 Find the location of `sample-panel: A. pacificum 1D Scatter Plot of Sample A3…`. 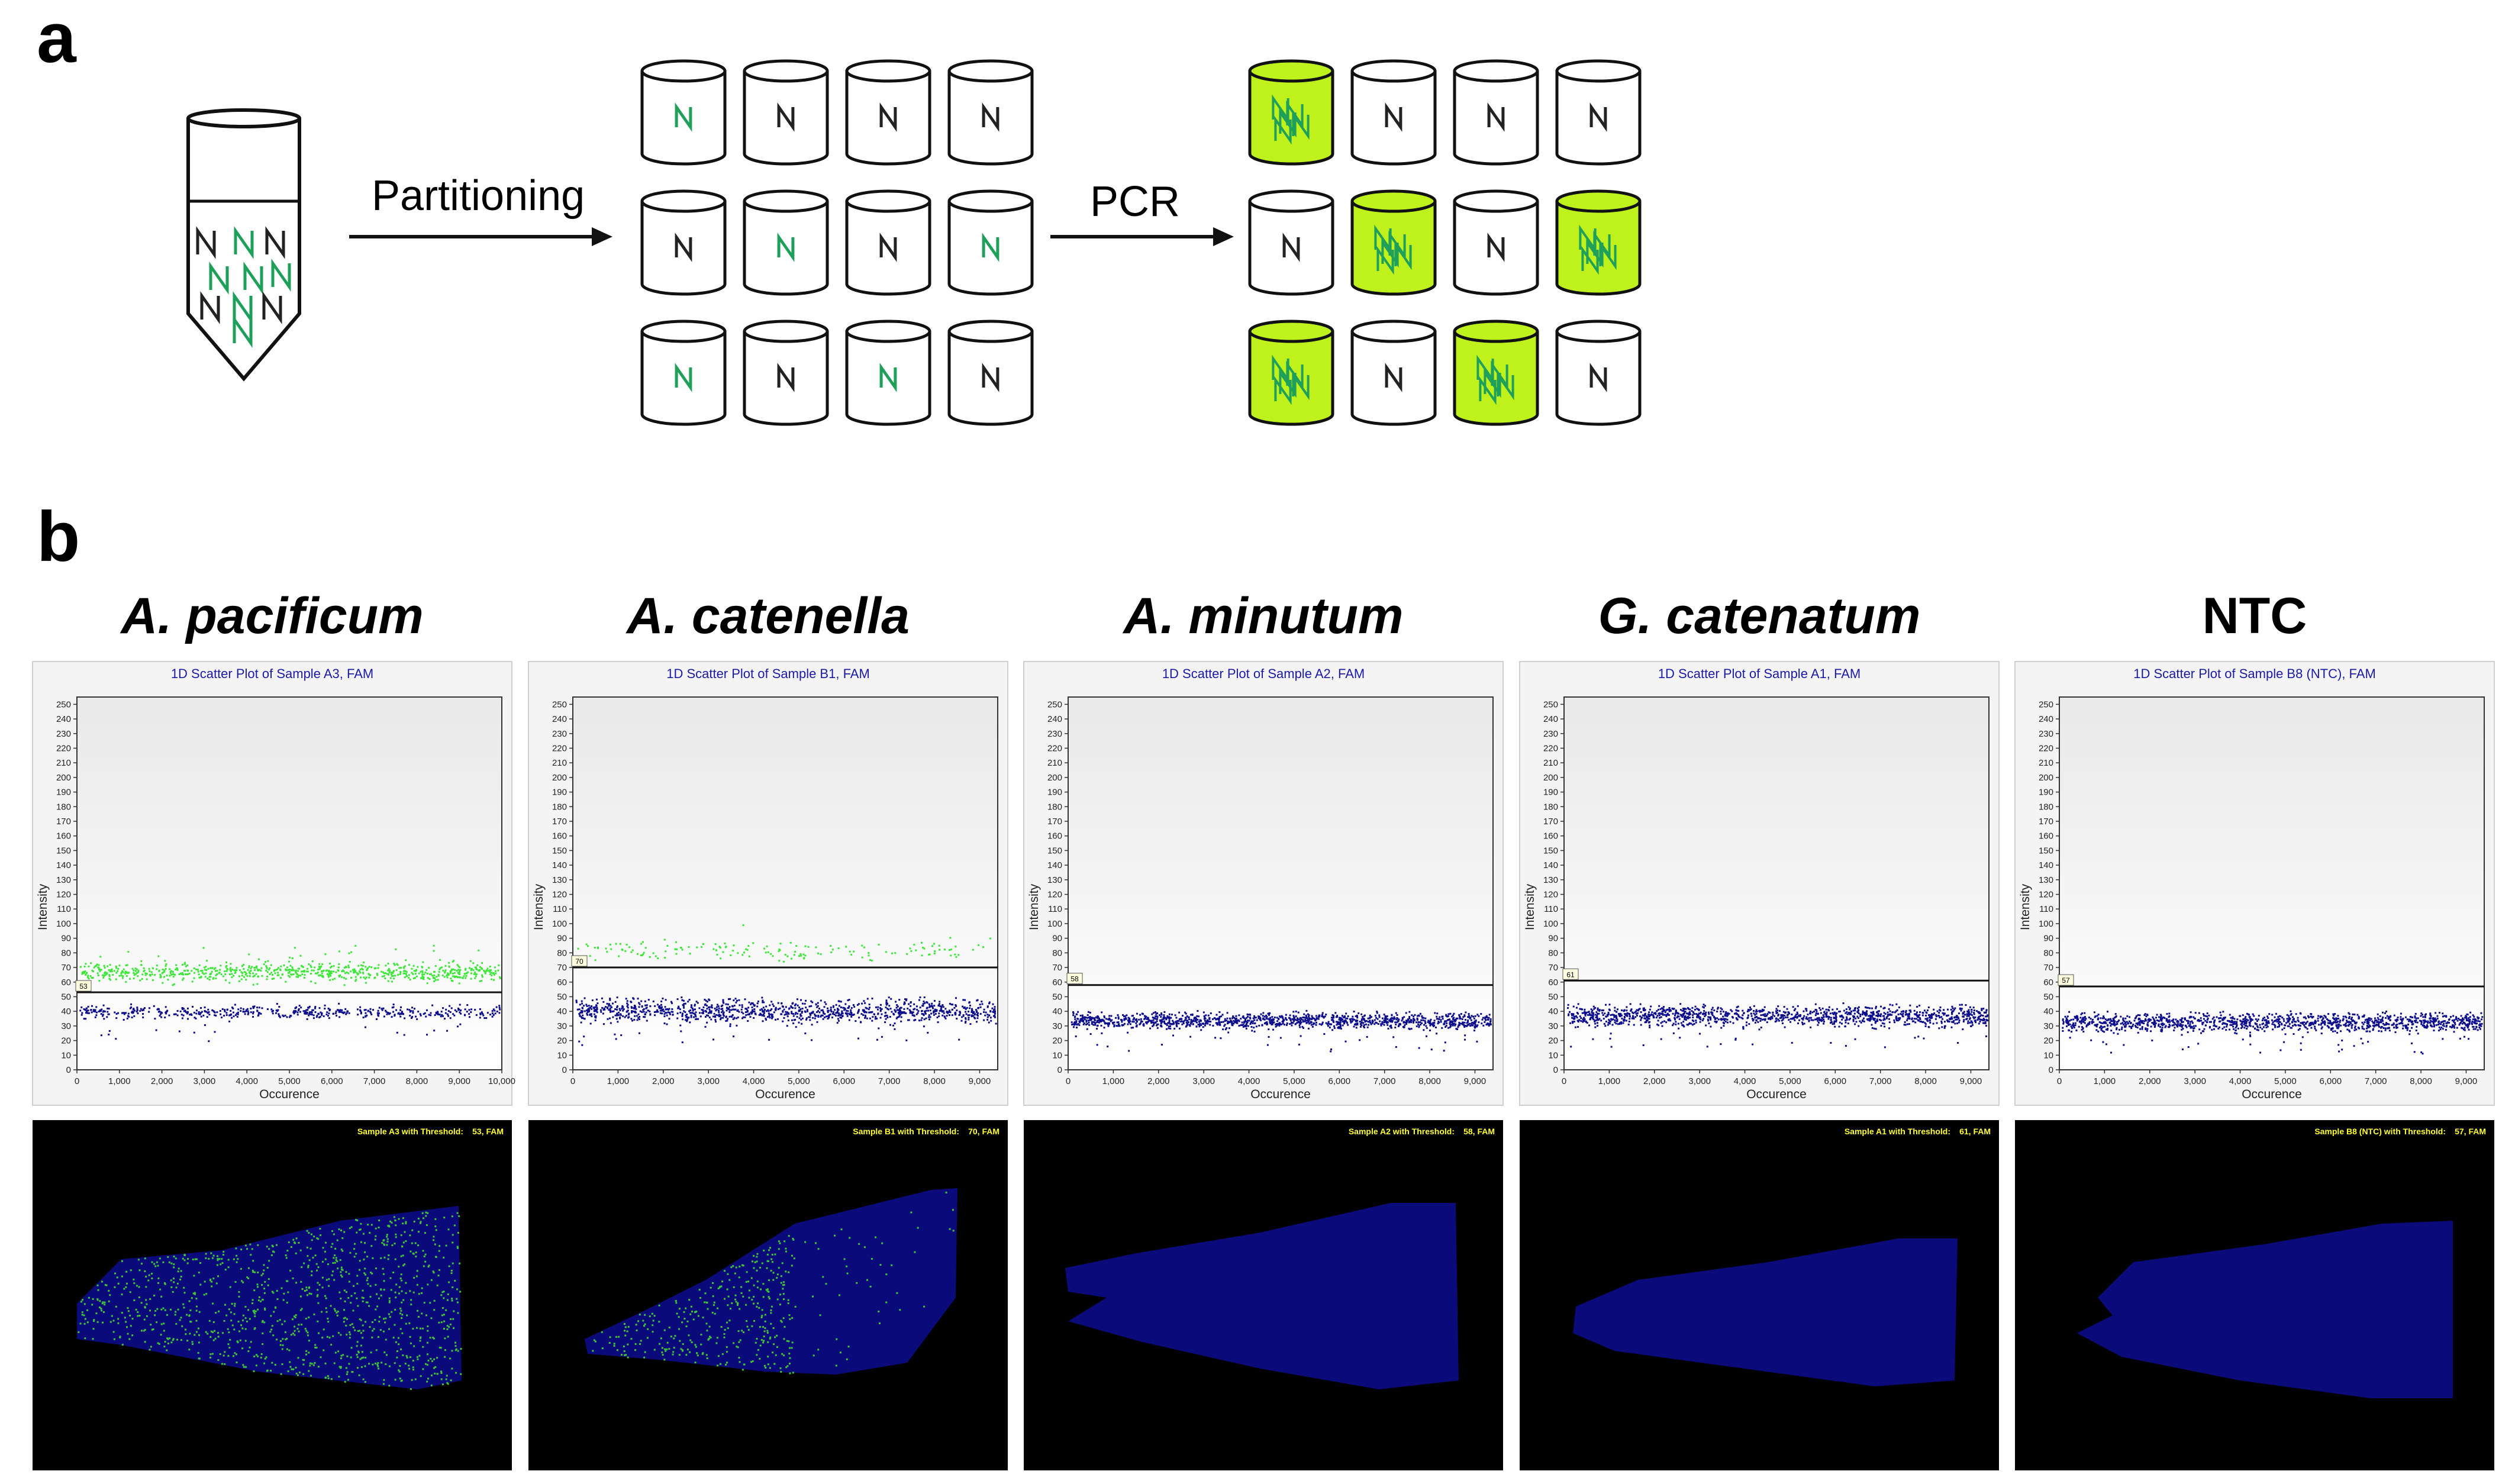

sample-panel: A. pacificum 1D Scatter Plot of Sample A3… is located at coordinates (274, 1029).